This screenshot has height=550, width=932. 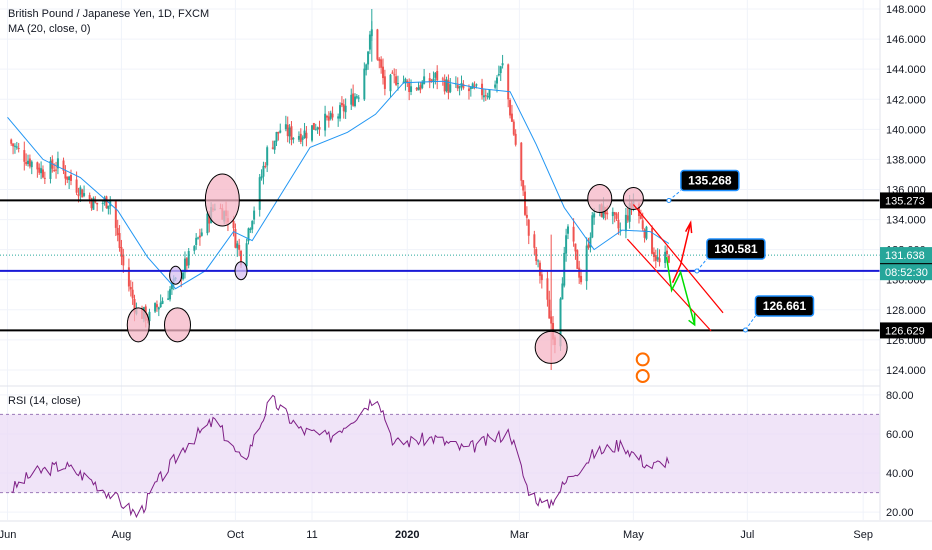 I want to click on y-tick-label: 138.000, so click(x=906, y=160).